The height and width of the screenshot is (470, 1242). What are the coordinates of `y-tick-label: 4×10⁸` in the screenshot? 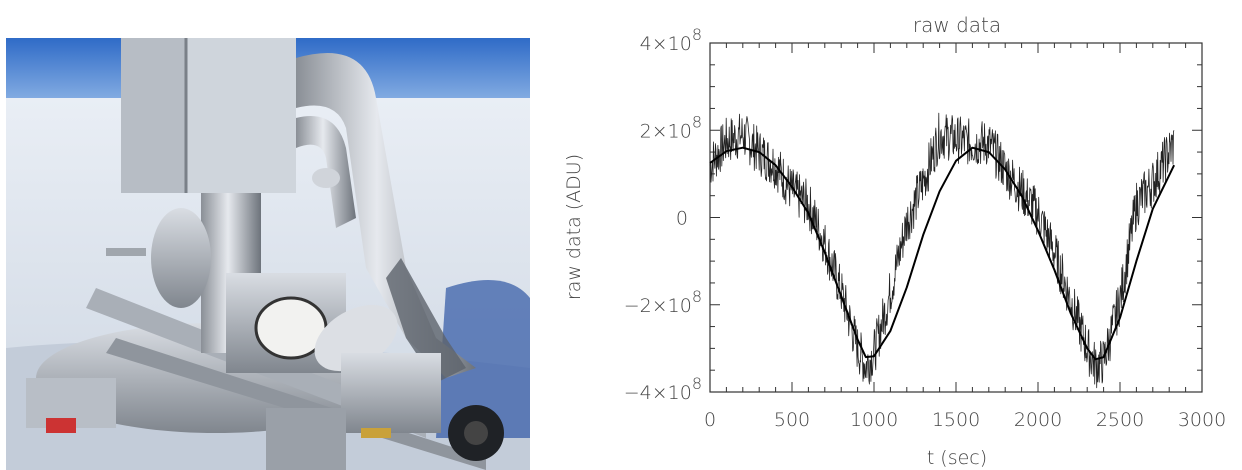 It's located at (671, 40).